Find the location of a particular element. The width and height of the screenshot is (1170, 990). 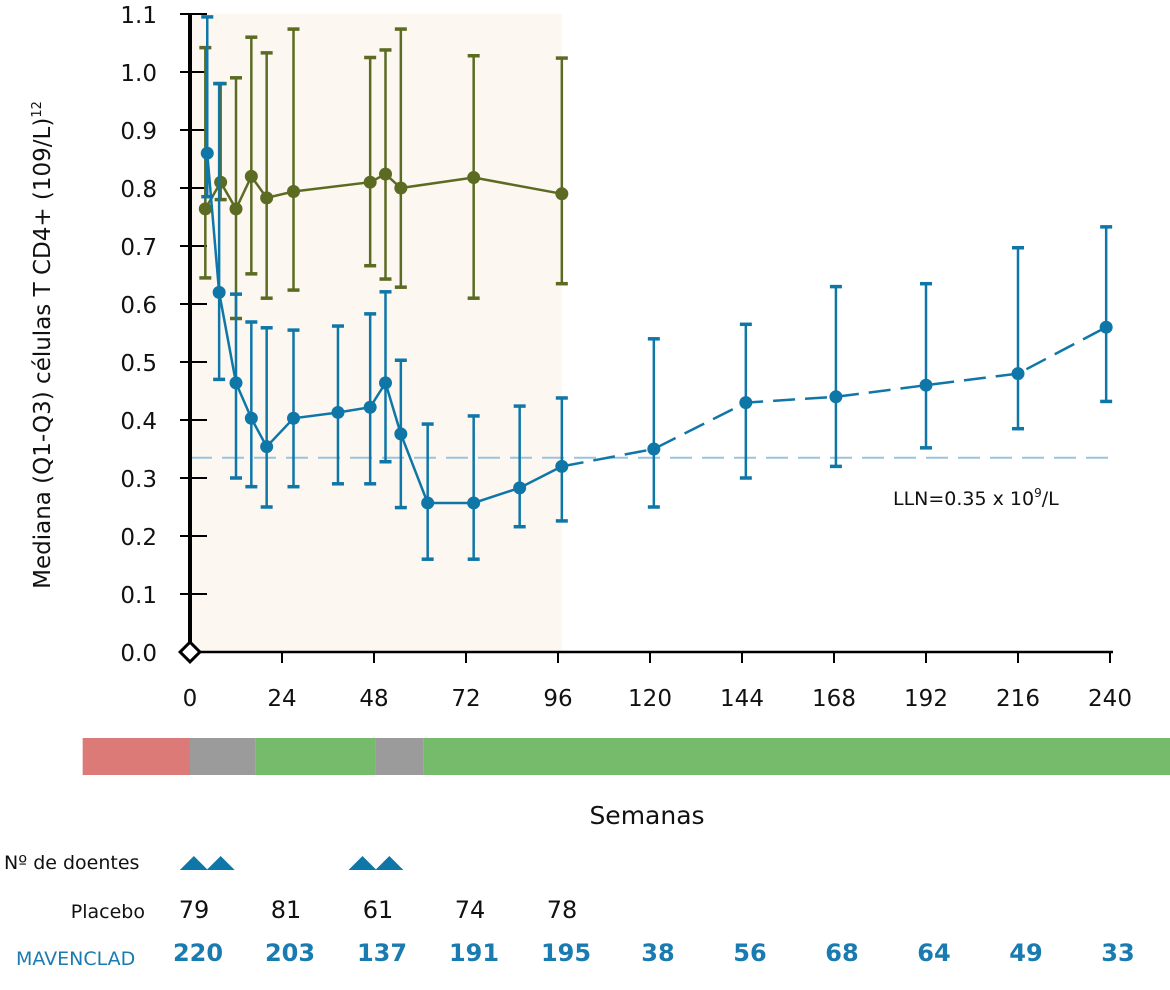

y-axis-label: Mediana (Q1-Q3) células T CD4+ (109/L)12 is located at coordinates (43, 345).